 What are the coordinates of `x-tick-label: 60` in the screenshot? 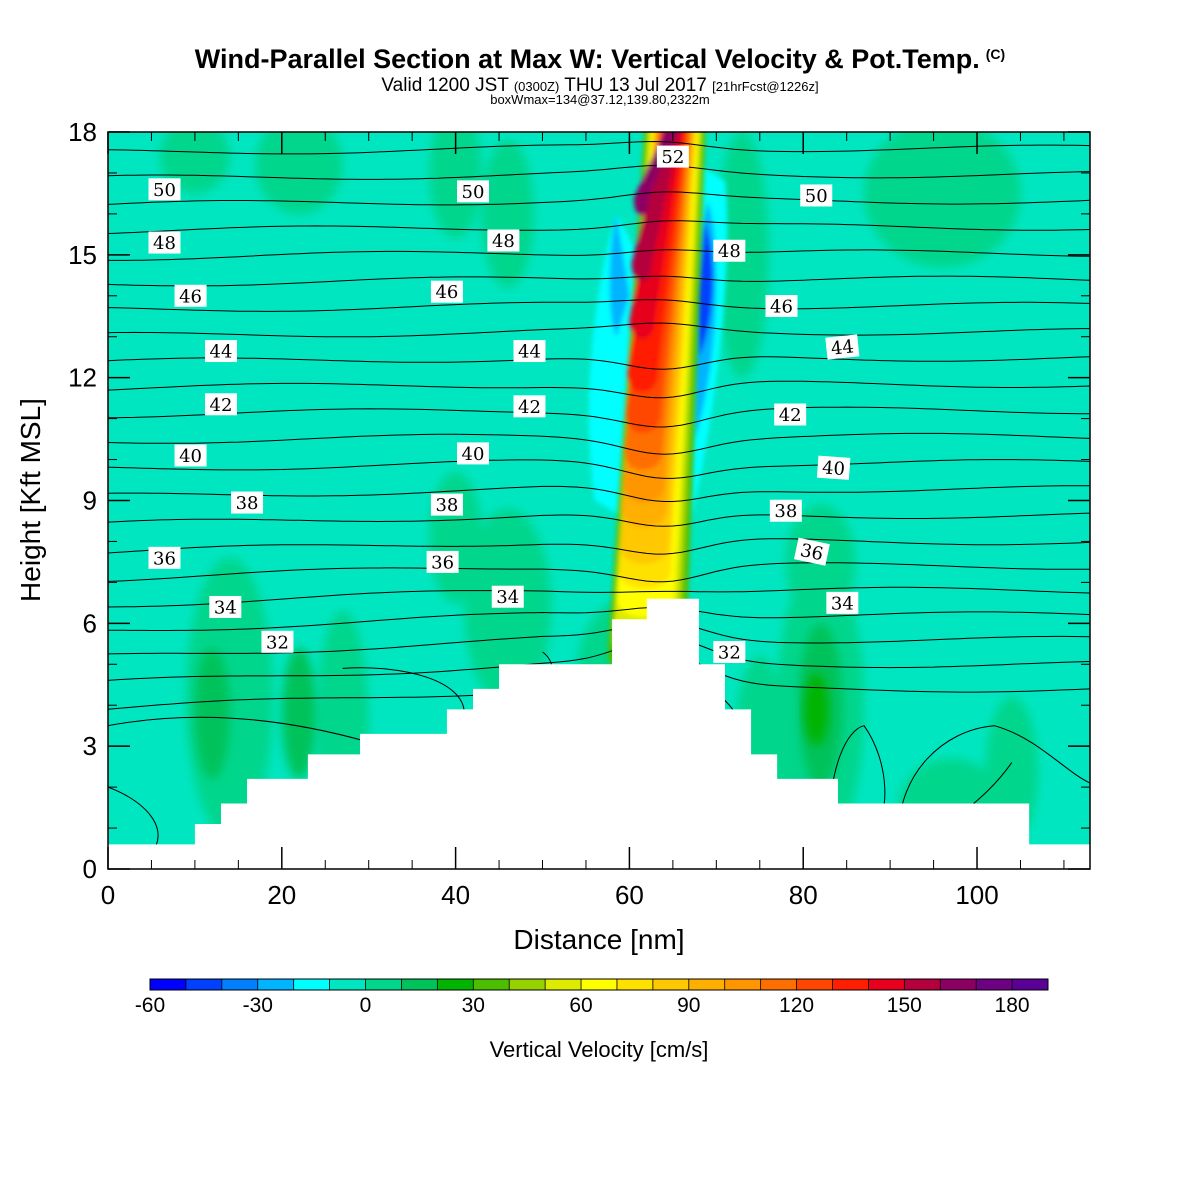 It's located at (629, 895).